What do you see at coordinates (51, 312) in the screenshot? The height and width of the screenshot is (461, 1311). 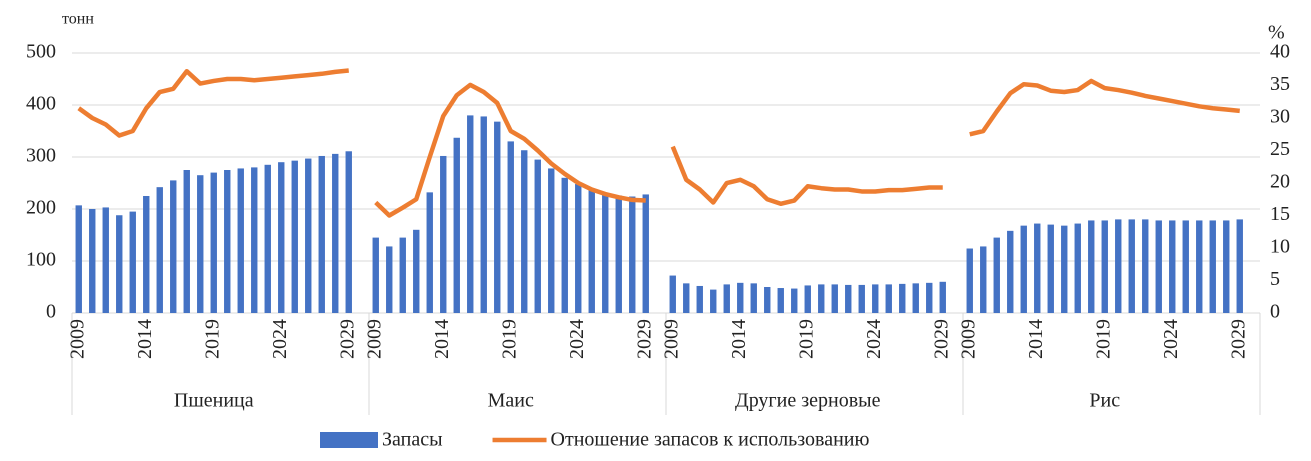 I see `y-tick-label: 0` at bounding box center [51, 312].